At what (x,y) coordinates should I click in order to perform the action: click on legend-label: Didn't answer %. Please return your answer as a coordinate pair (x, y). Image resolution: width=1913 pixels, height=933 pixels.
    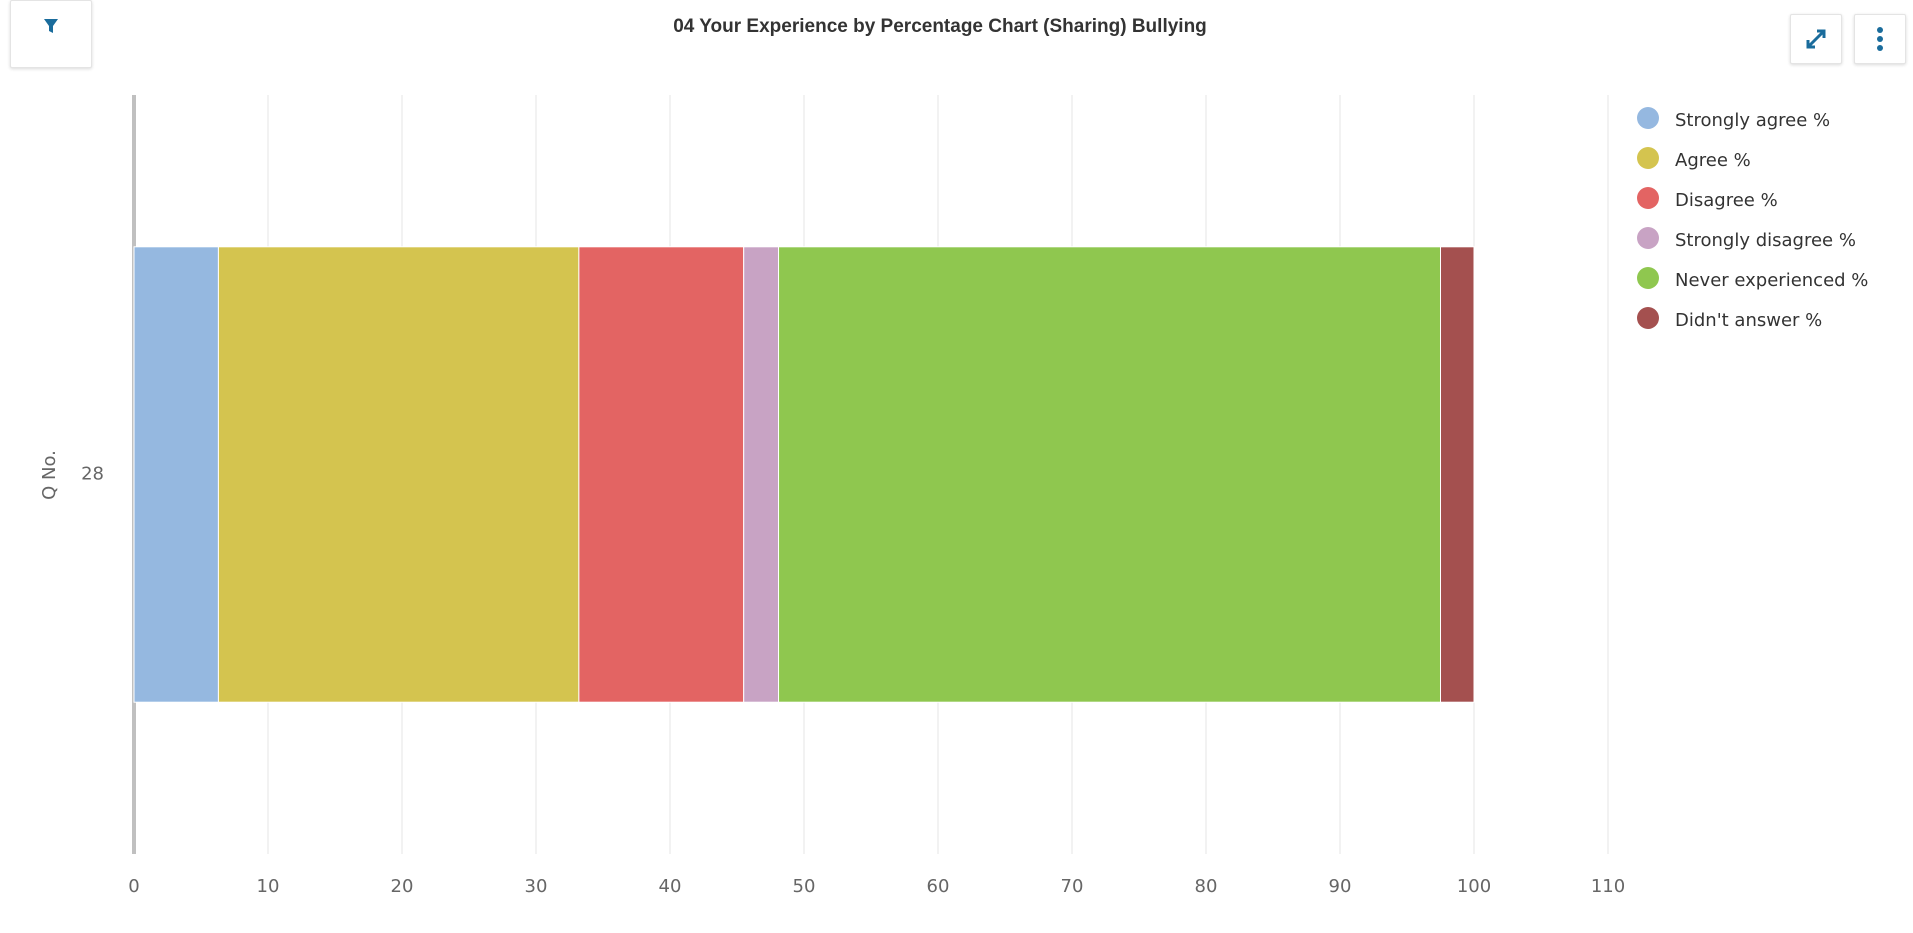
    Looking at the image, I should click on (1748, 320).